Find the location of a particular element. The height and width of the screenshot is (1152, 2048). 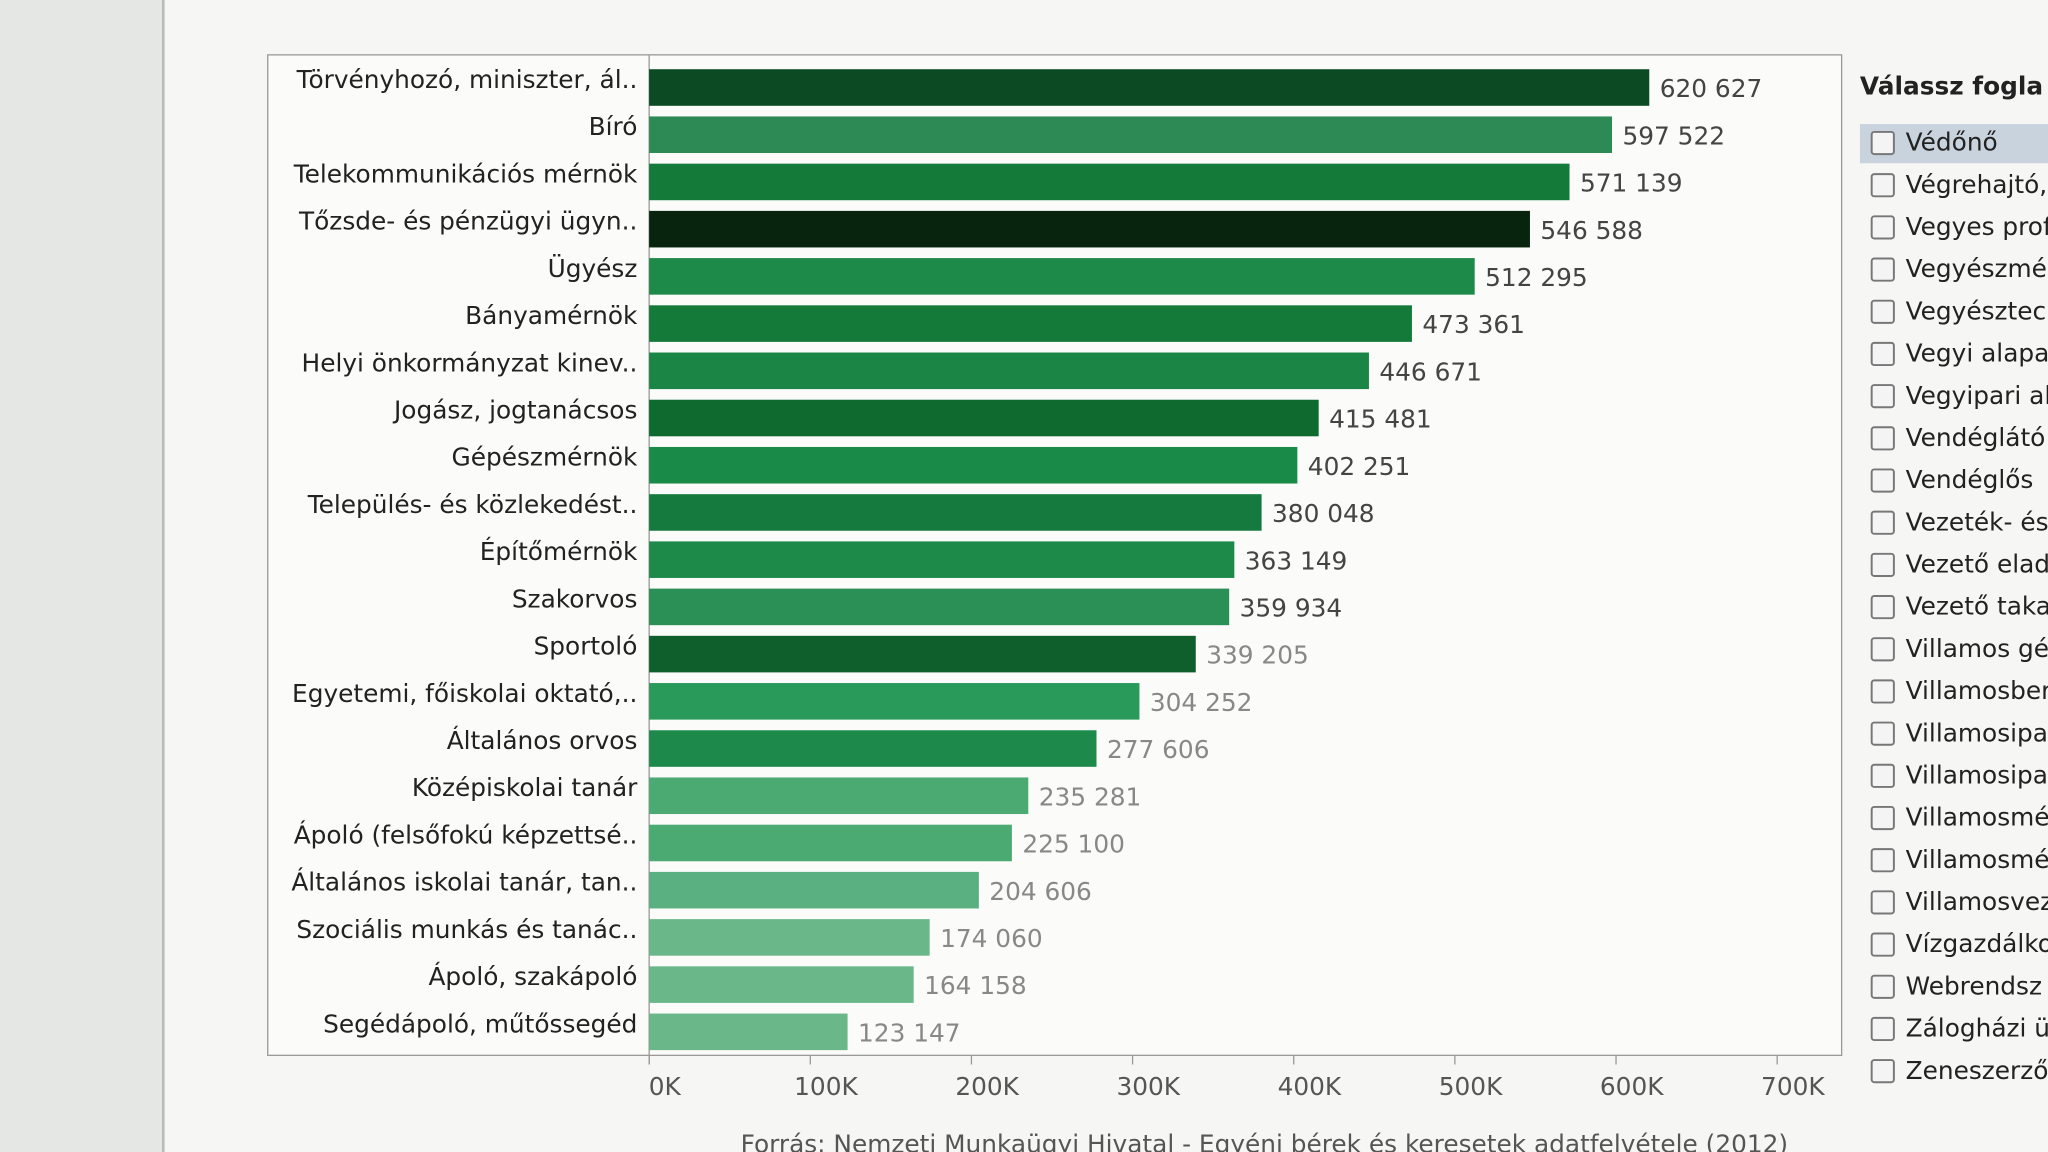

x-tick-label: 700K is located at coordinates (1793, 1086).